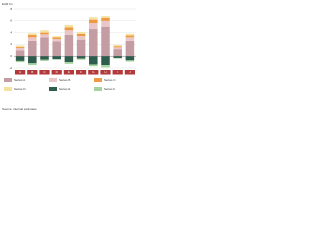  Describe the element at coordinates (19, 80) in the screenshot. I see `legend-label: Series A` at that location.